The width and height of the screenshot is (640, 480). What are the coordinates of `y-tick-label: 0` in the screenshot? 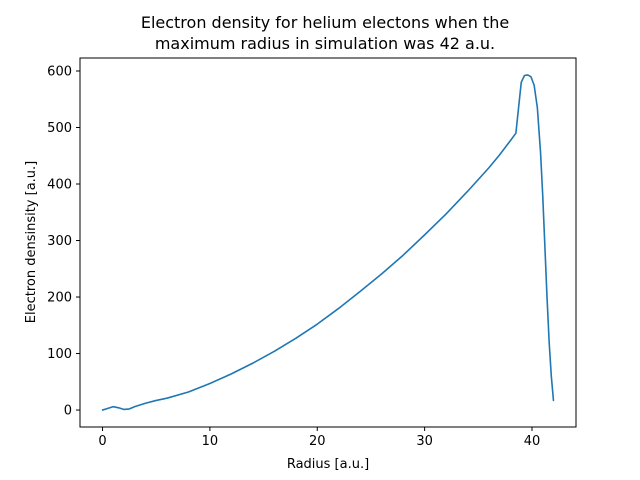 It's located at (68, 411).